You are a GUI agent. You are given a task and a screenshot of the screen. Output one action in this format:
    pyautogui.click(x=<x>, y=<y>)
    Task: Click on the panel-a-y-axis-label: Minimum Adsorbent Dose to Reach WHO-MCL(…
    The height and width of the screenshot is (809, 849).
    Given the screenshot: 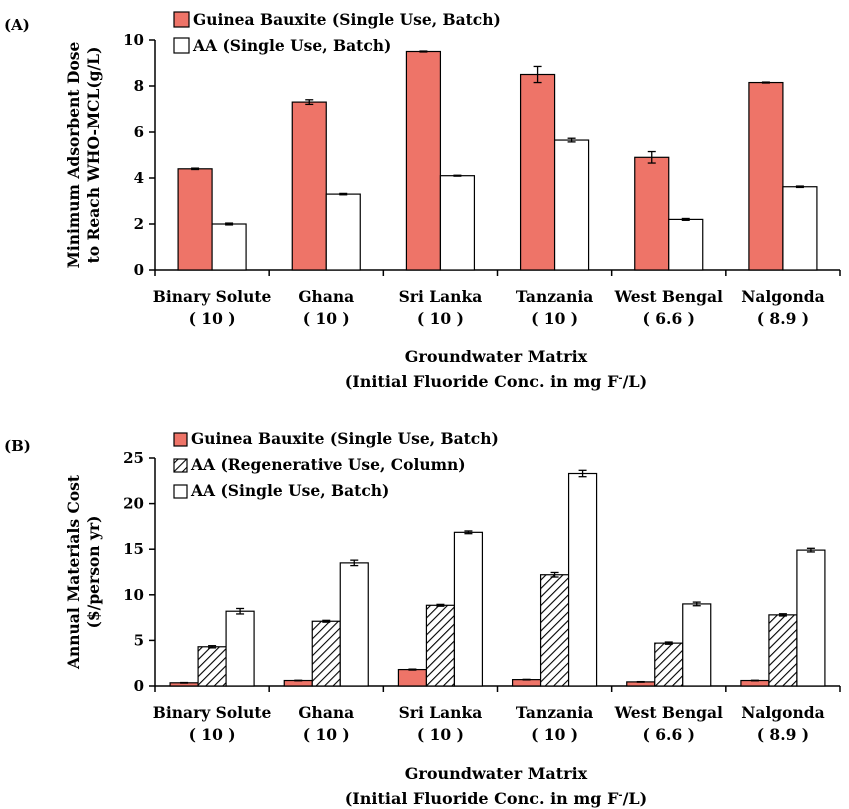 What is the action you would take?
    pyautogui.click(x=83, y=155)
    